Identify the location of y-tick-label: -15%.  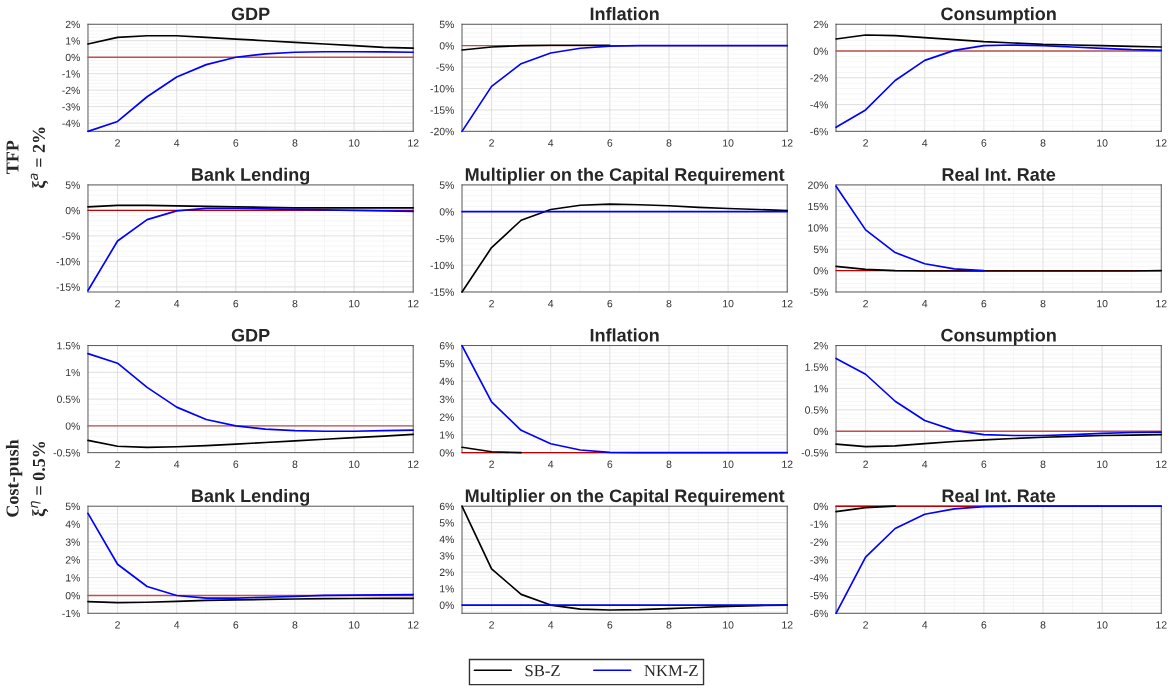
(442, 292).